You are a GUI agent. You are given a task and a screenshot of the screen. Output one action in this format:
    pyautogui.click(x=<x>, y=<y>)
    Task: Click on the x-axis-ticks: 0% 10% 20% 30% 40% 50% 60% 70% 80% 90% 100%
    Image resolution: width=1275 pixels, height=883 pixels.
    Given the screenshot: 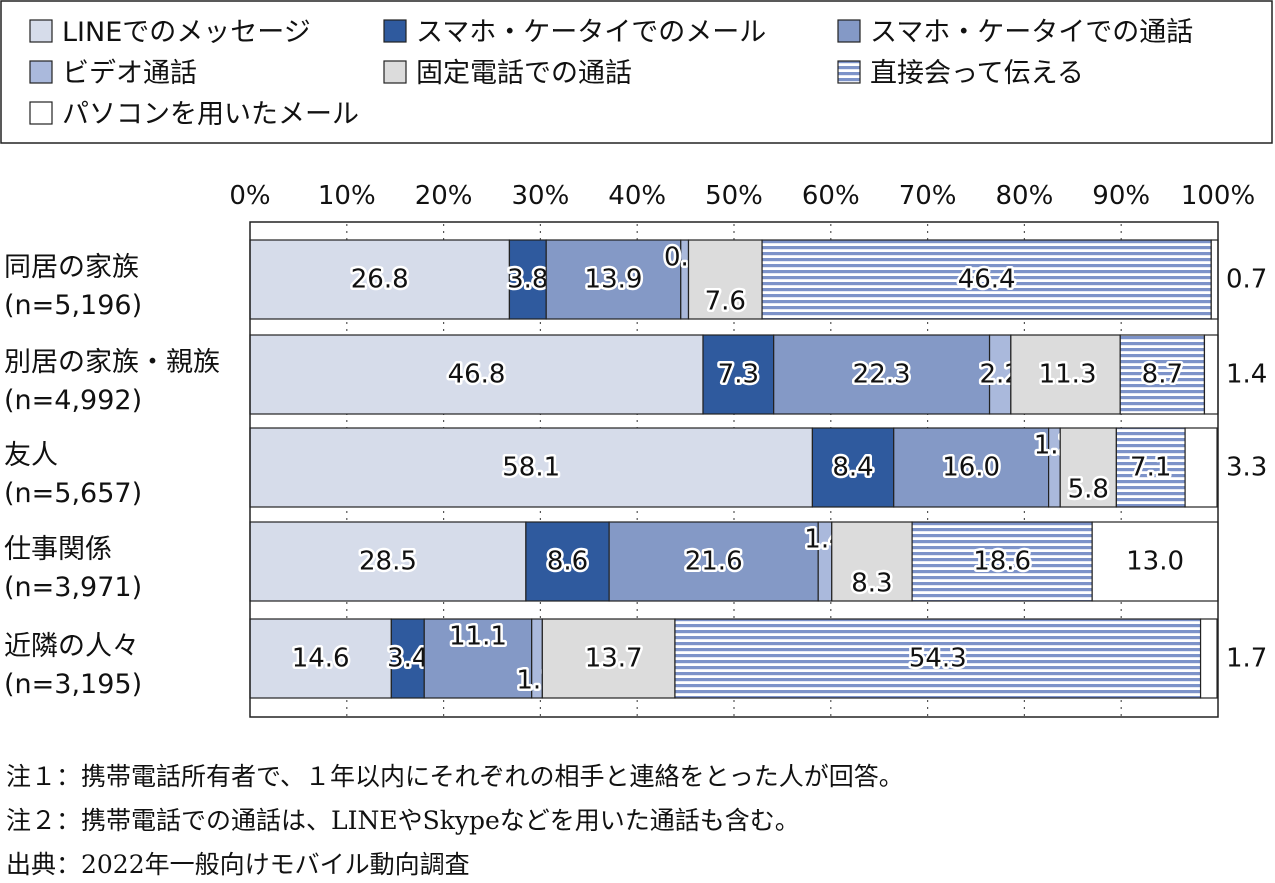 What is the action you would take?
    pyautogui.click(x=742, y=196)
    